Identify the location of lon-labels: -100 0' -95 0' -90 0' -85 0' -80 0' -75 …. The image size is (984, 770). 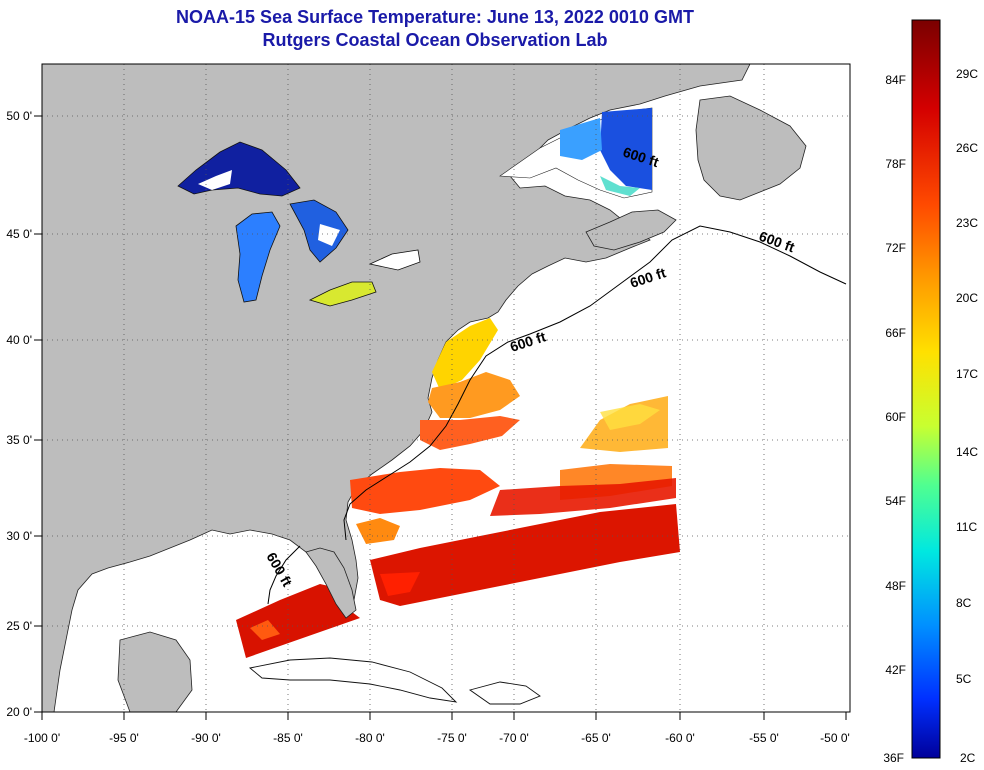
(437, 738).